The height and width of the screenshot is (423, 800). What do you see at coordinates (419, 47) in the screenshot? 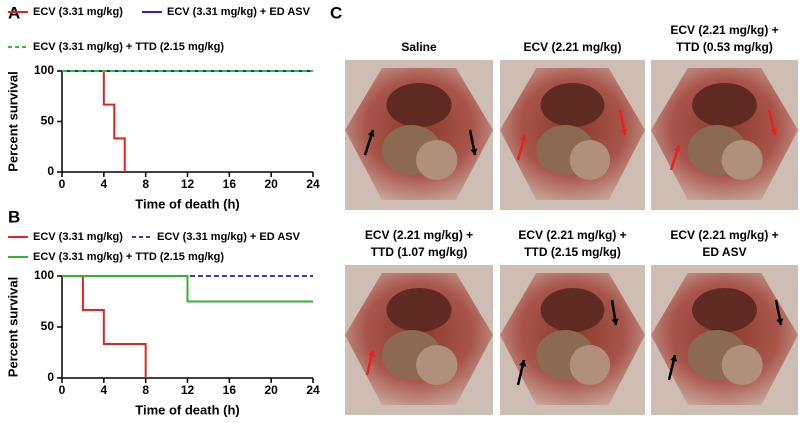
I see `photo-caption: Saline` at bounding box center [419, 47].